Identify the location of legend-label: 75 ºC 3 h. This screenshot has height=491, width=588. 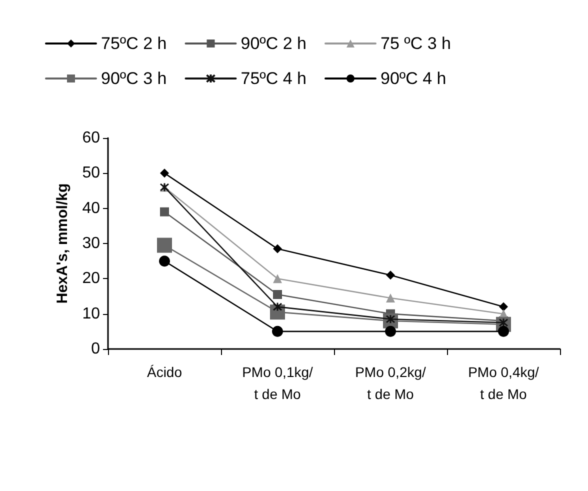
(415, 43).